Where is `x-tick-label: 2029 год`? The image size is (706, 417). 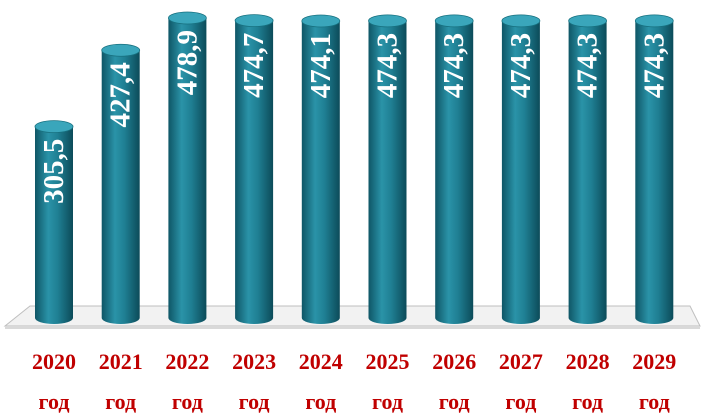 x-tick-label: 2029 год is located at coordinates (654, 381).